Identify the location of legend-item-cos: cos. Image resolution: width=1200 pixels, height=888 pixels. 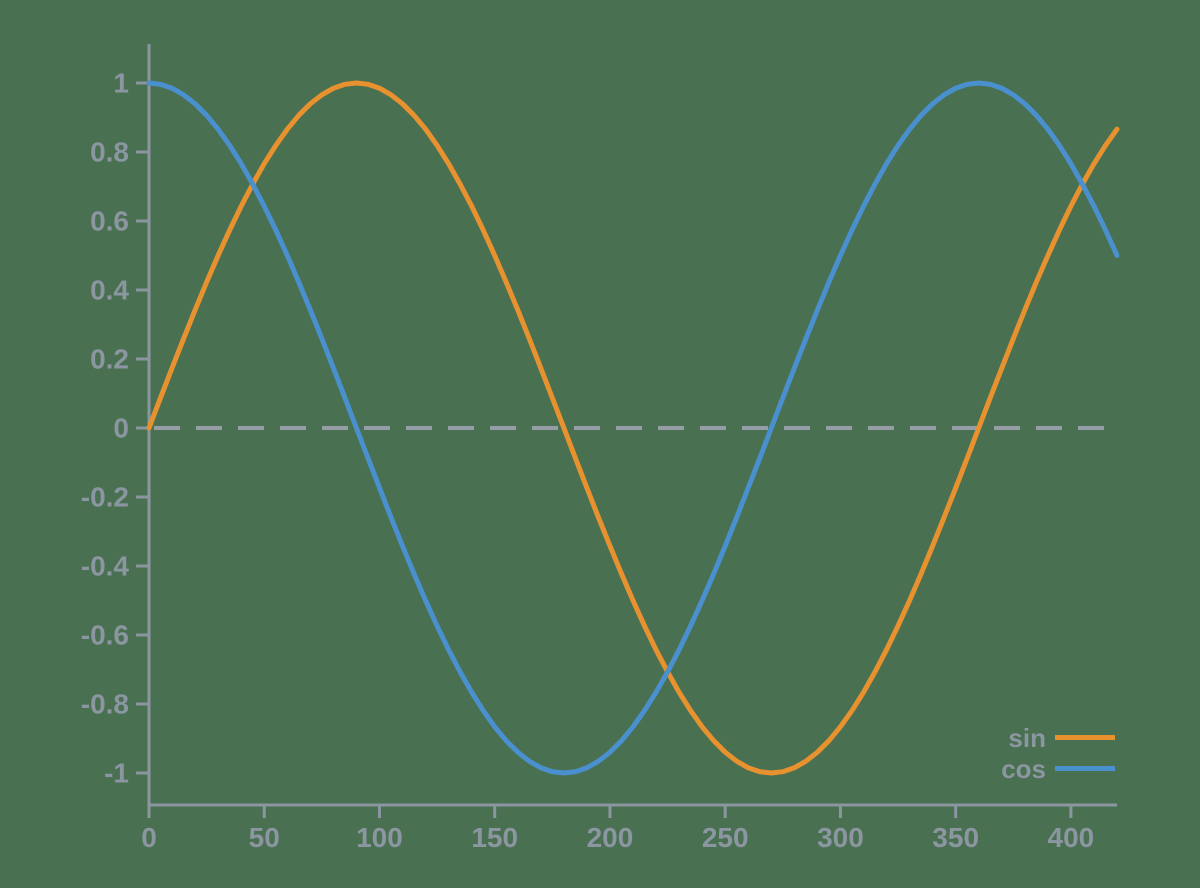
(1000, 768).